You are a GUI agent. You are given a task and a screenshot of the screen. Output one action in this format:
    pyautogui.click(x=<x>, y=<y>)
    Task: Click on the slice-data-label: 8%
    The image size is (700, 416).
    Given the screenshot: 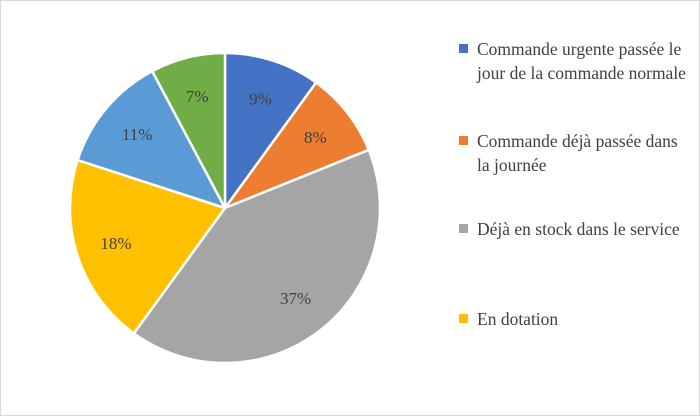 What is the action you would take?
    pyautogui.click(x=315, y=137)
    